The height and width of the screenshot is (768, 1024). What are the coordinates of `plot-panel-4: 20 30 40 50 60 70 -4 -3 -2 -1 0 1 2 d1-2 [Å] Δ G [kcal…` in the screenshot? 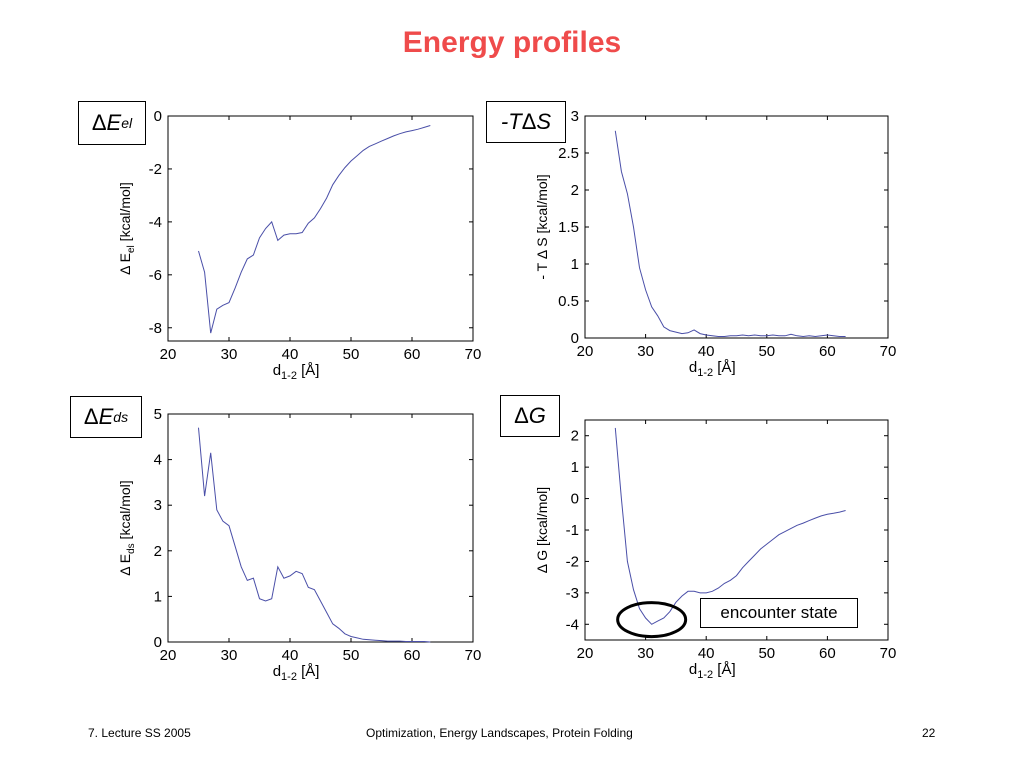 It's located at (715, 550).